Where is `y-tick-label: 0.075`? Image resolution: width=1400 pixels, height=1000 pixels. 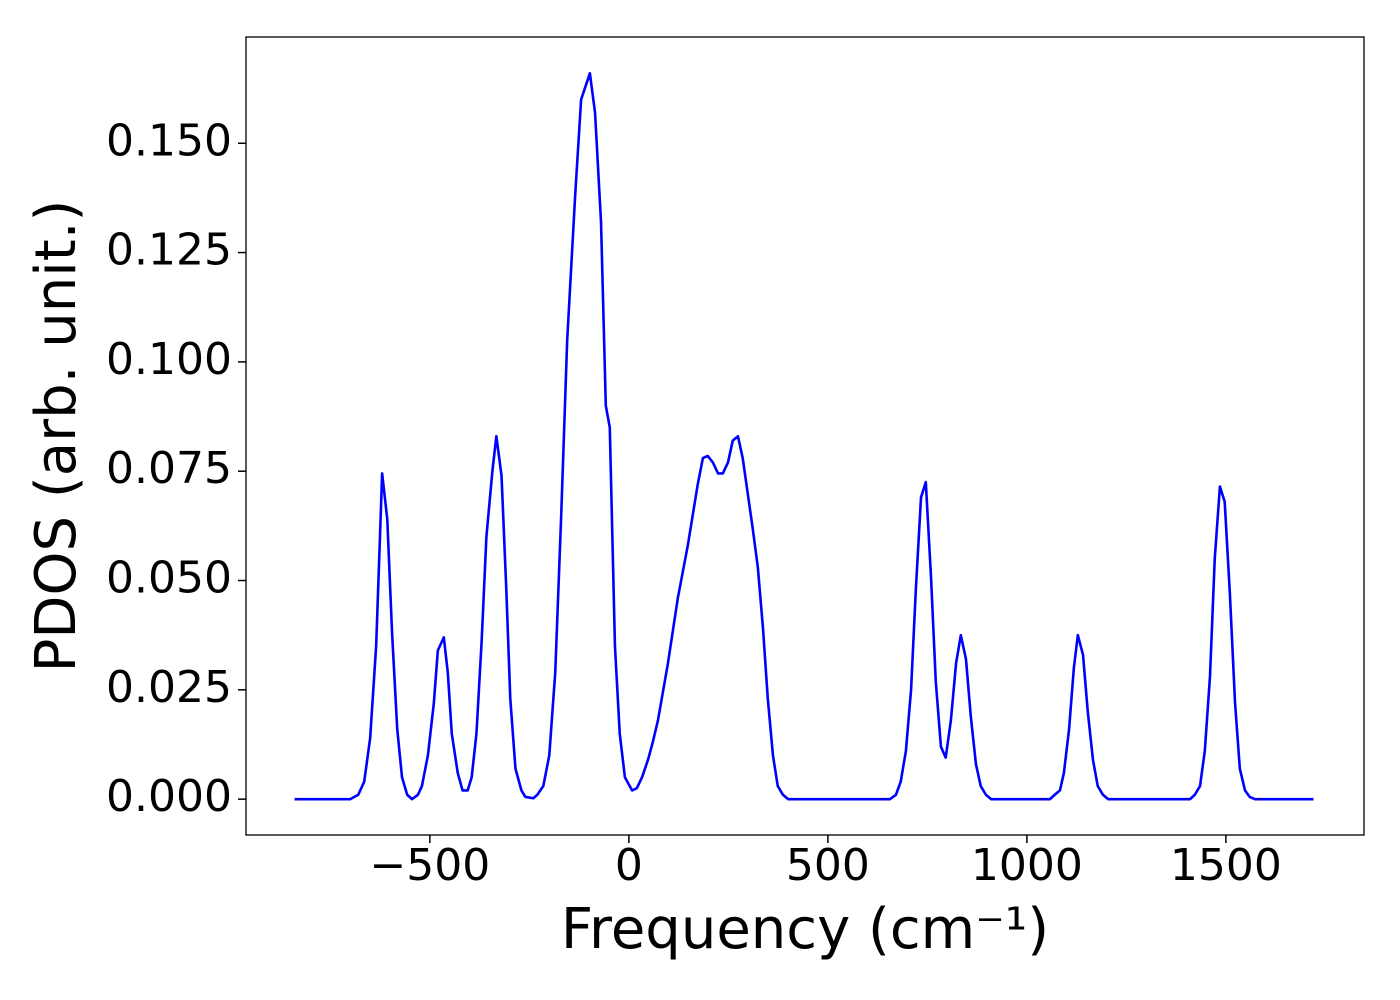 y-tick-label: 0.075 is located at coordinates (169, 468).